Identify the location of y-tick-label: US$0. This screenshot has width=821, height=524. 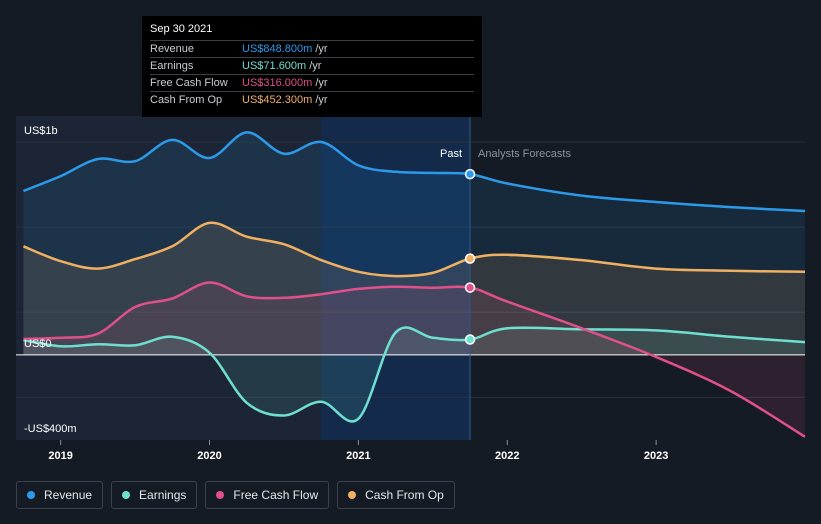
(38, 344).